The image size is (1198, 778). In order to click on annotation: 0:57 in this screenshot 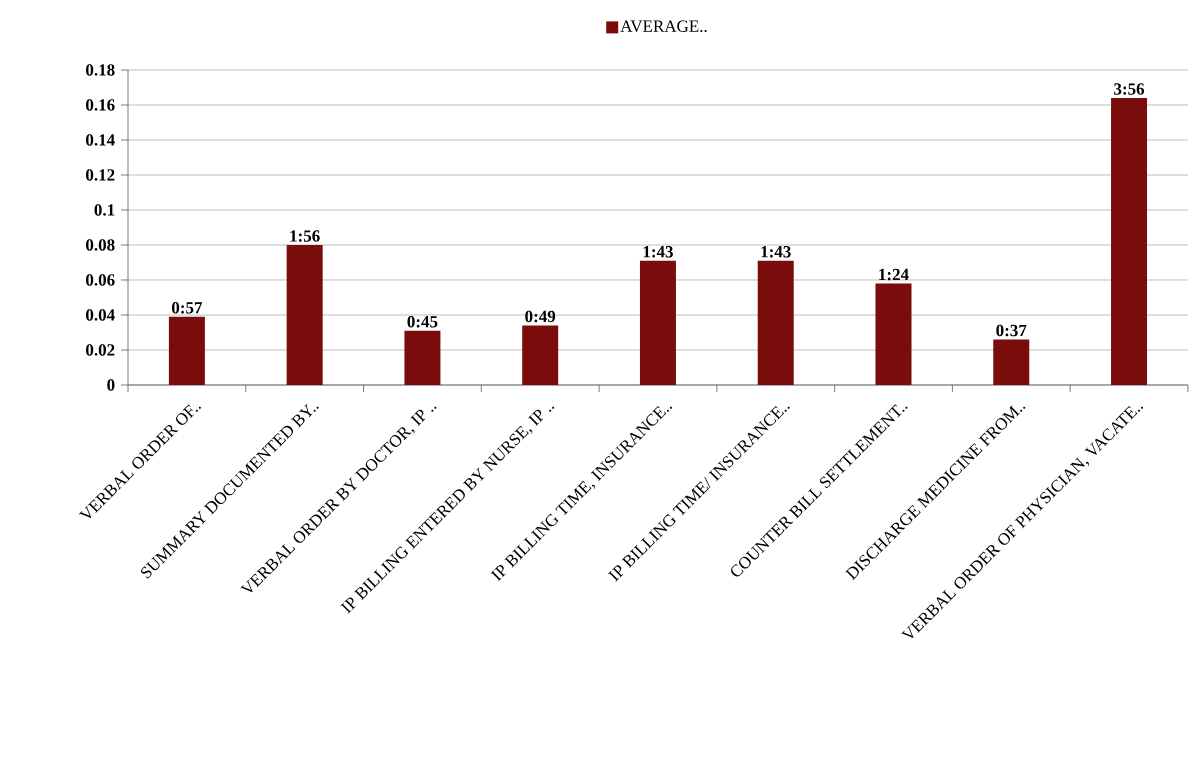, I will do `click(187, 307)`.